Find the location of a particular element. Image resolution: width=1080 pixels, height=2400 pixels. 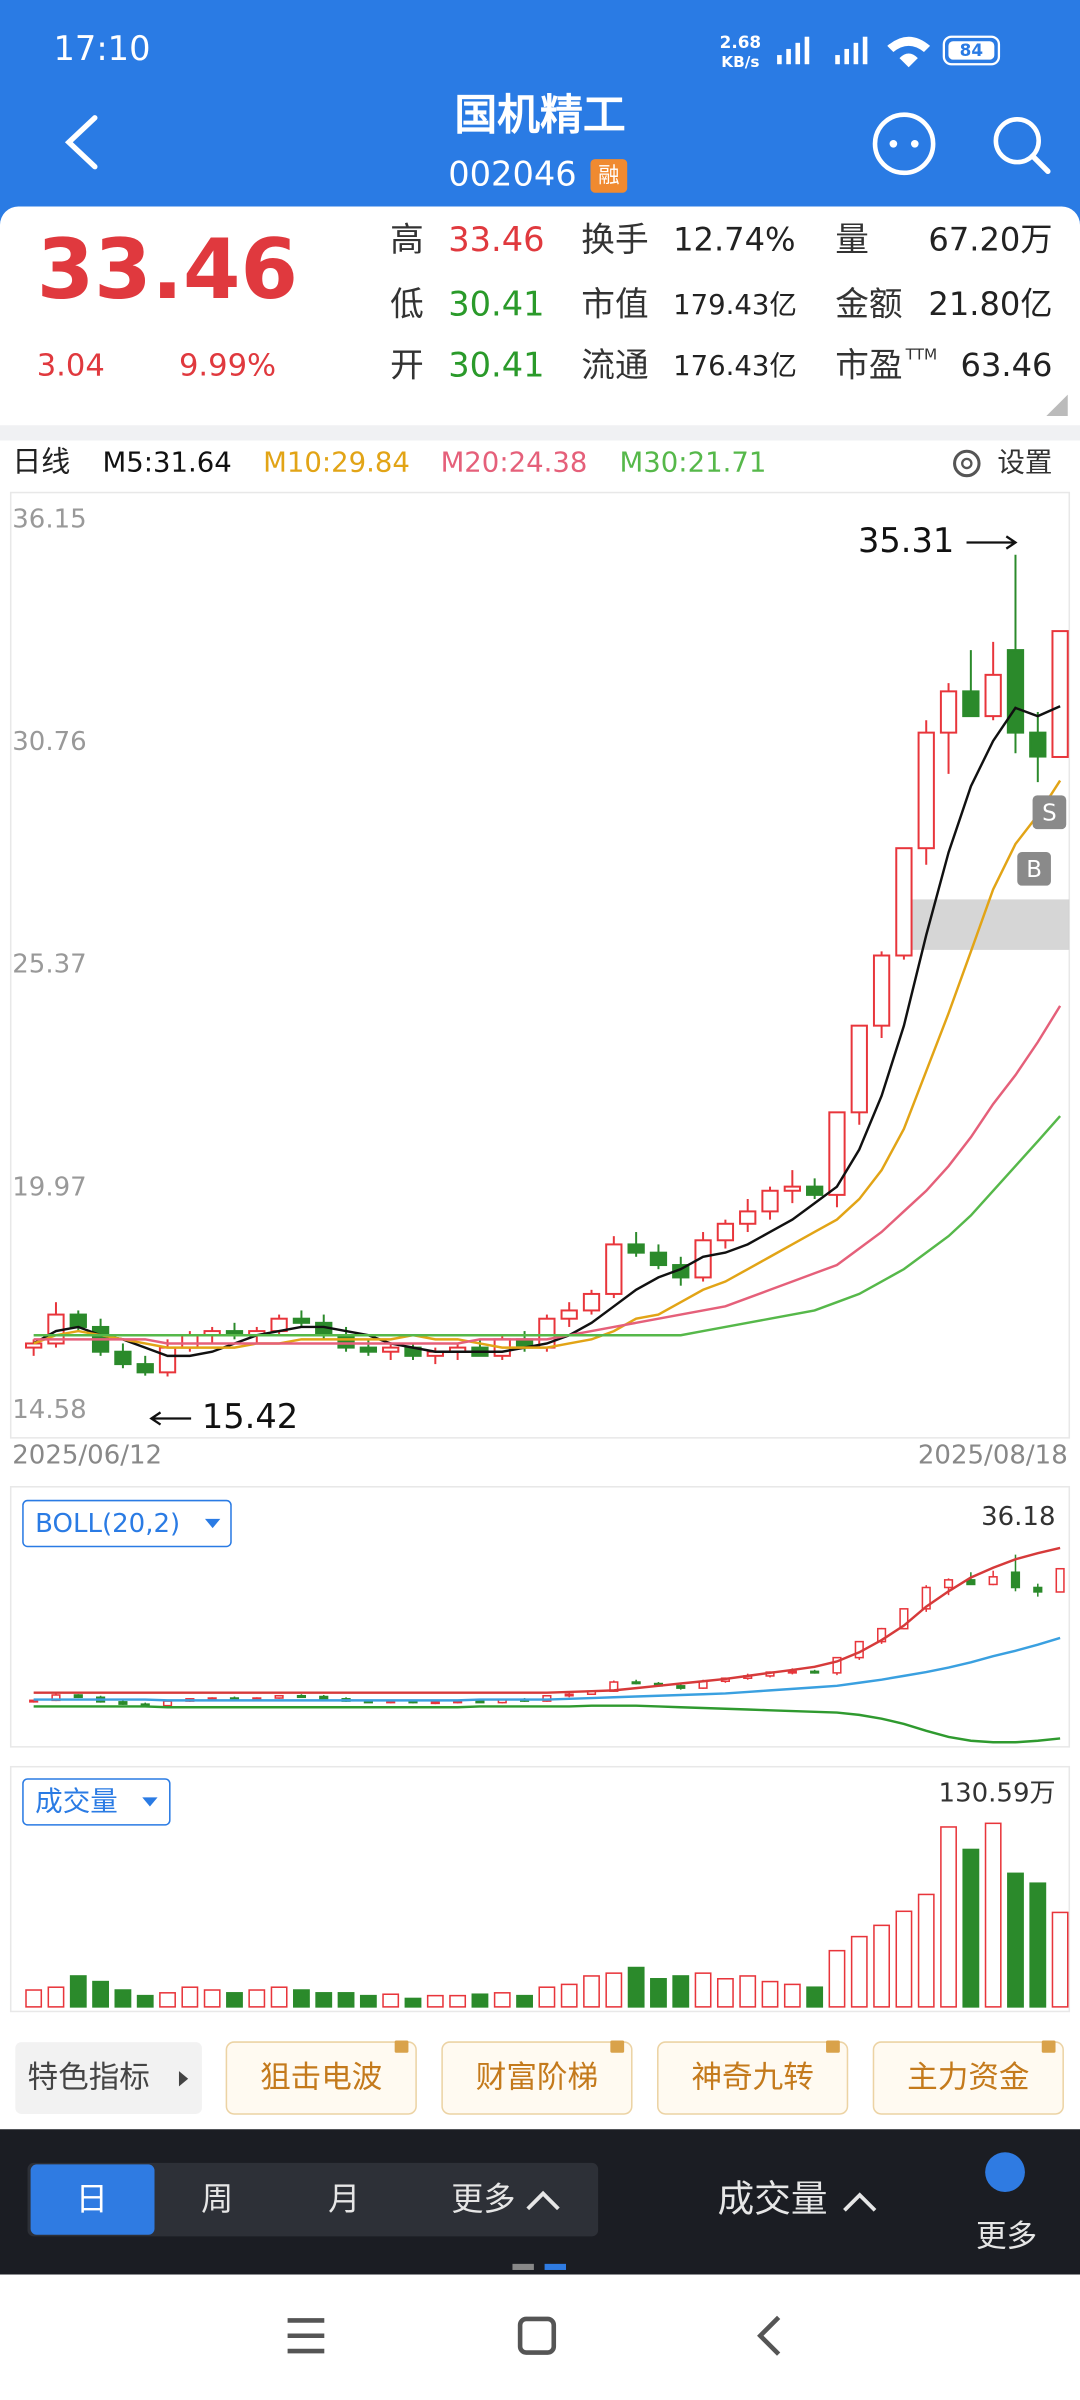

stat-label: 流通 is located at coordinates (614, 365).